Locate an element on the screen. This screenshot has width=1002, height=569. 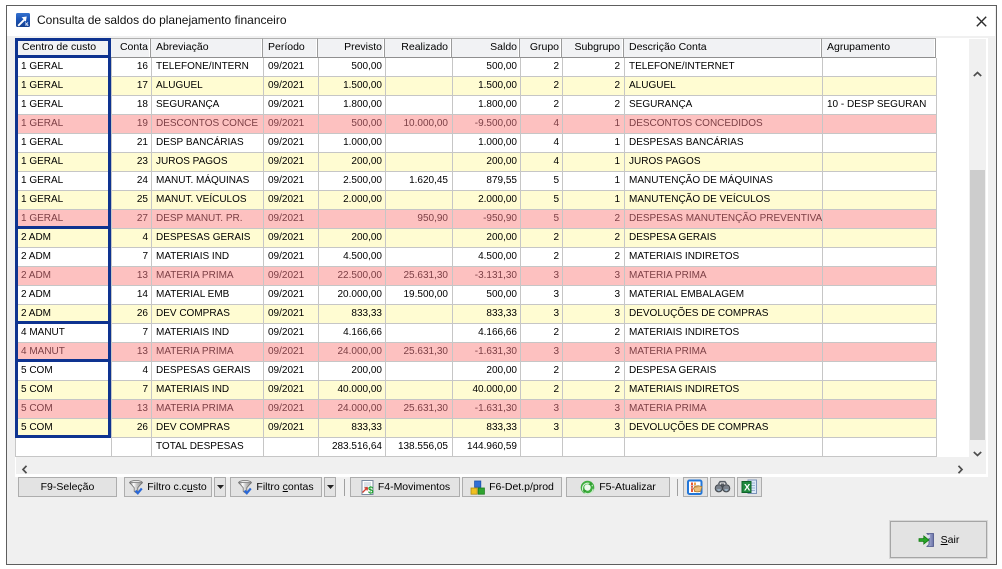
svg-text: X is located at coordinates (747, 488).